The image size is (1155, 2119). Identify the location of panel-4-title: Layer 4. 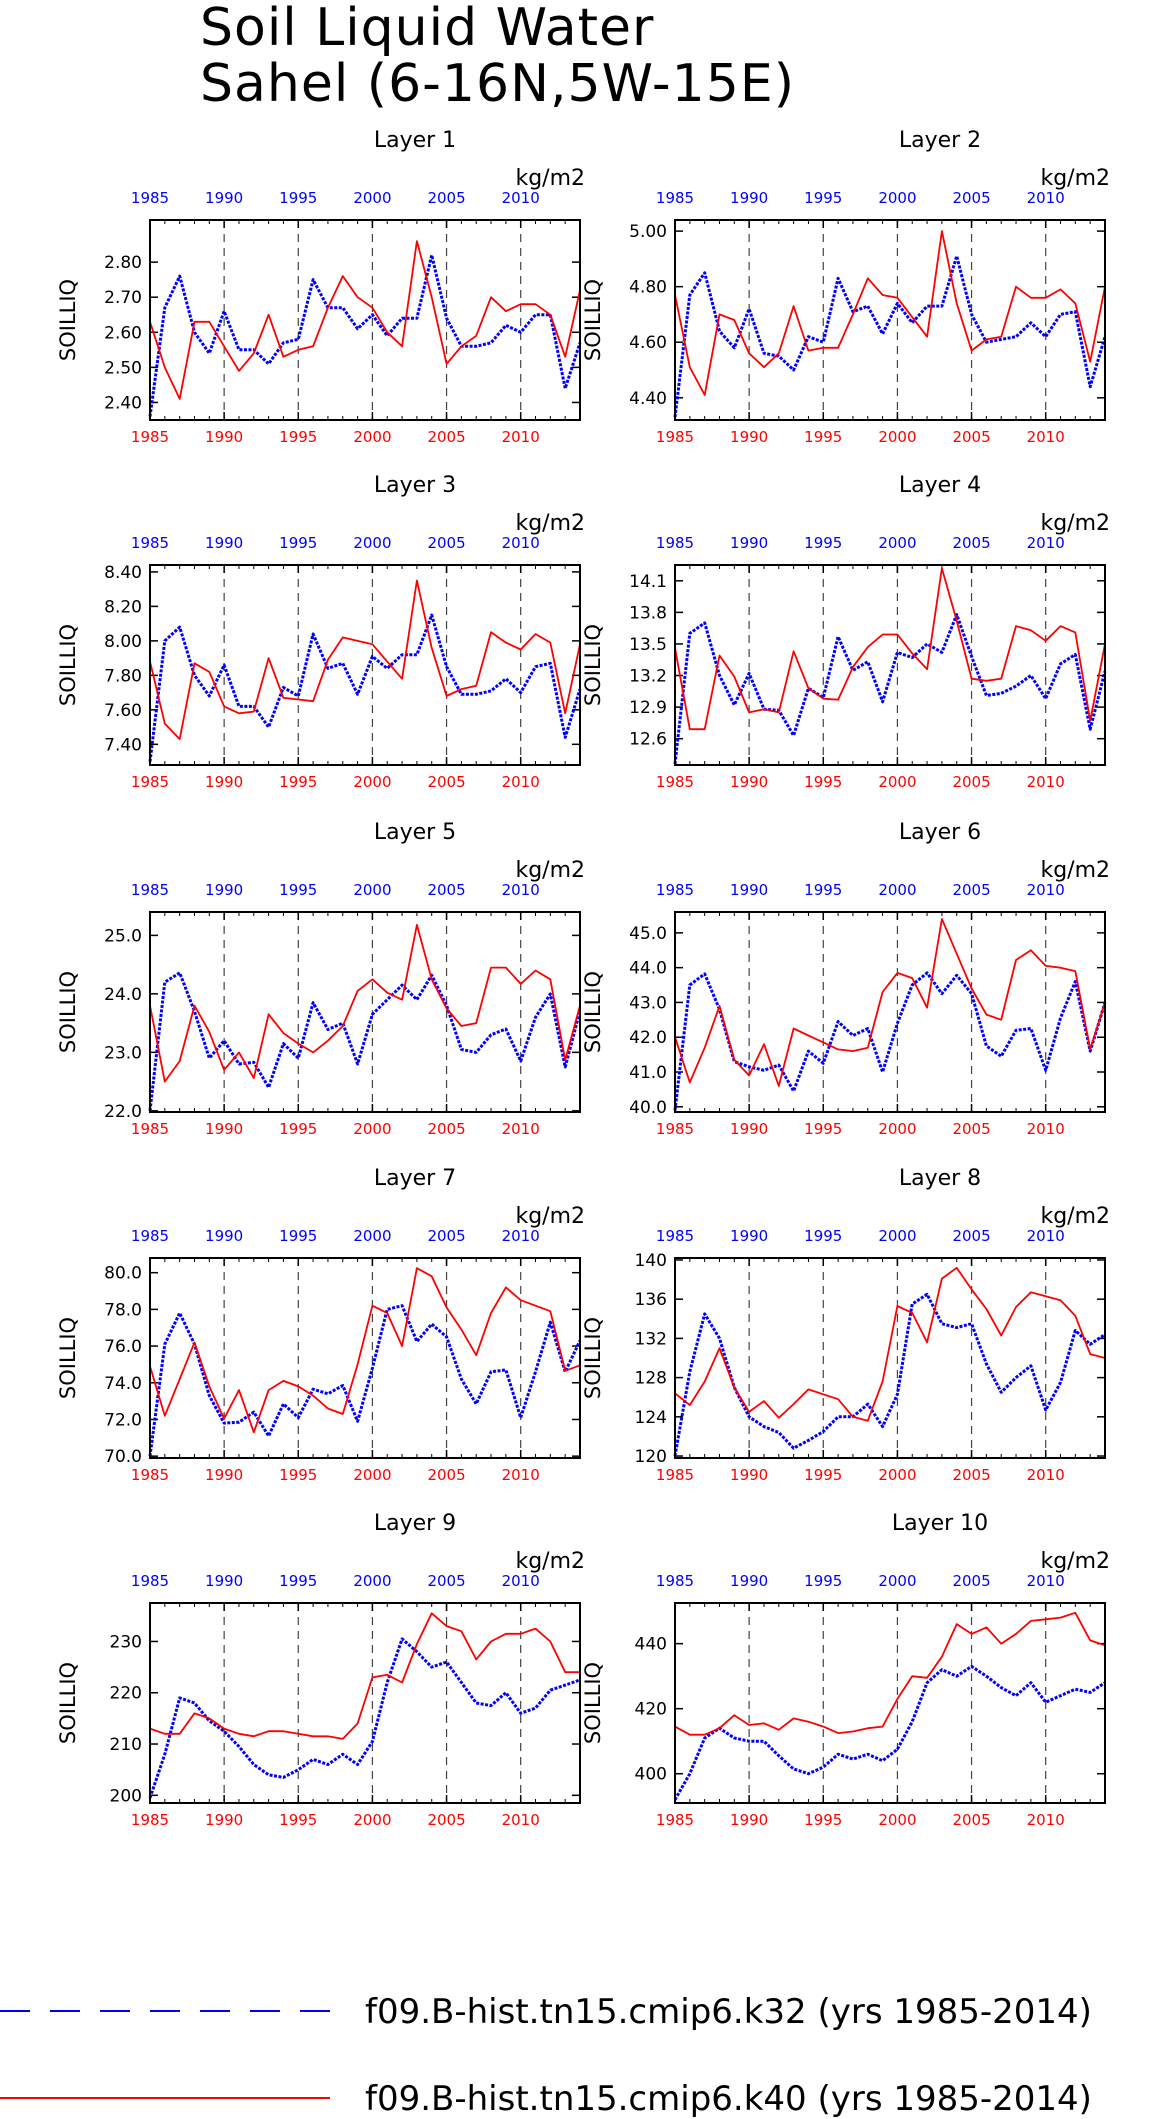
(940, 485).